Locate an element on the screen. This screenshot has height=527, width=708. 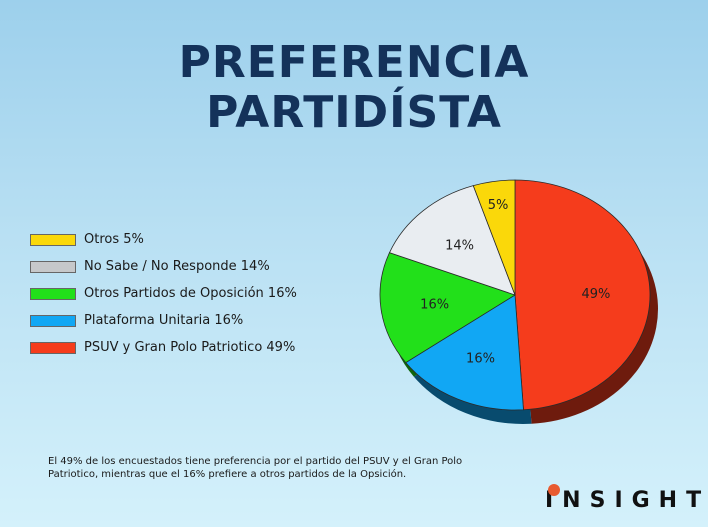
legend-label: Plataforma Unitaria 16% is located at coordinates (164, 320).